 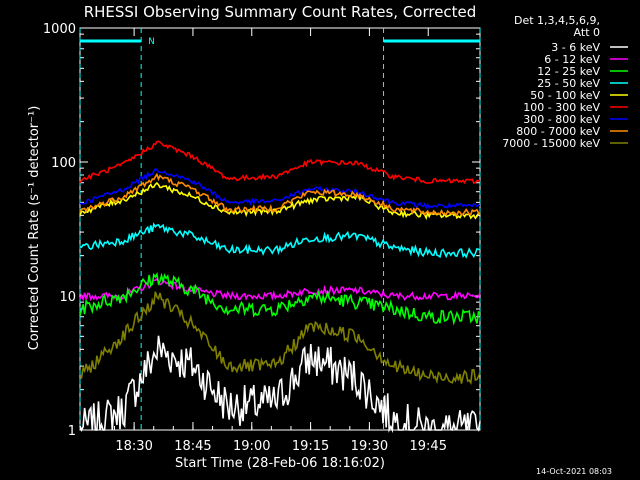 I want to click on legend-item-label: 50 - 100 keV, so click(x=565, y=95).